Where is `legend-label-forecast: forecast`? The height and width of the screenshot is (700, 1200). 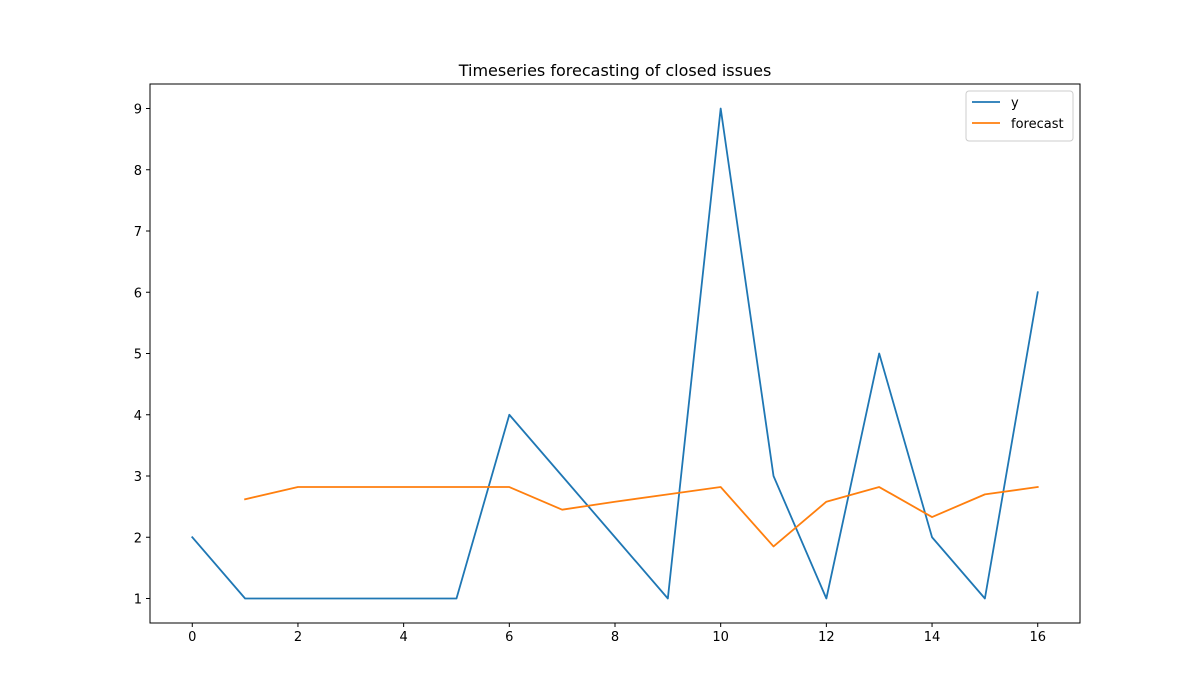 legend-label-forecast: forecast is located at coordinates (1037, 124).